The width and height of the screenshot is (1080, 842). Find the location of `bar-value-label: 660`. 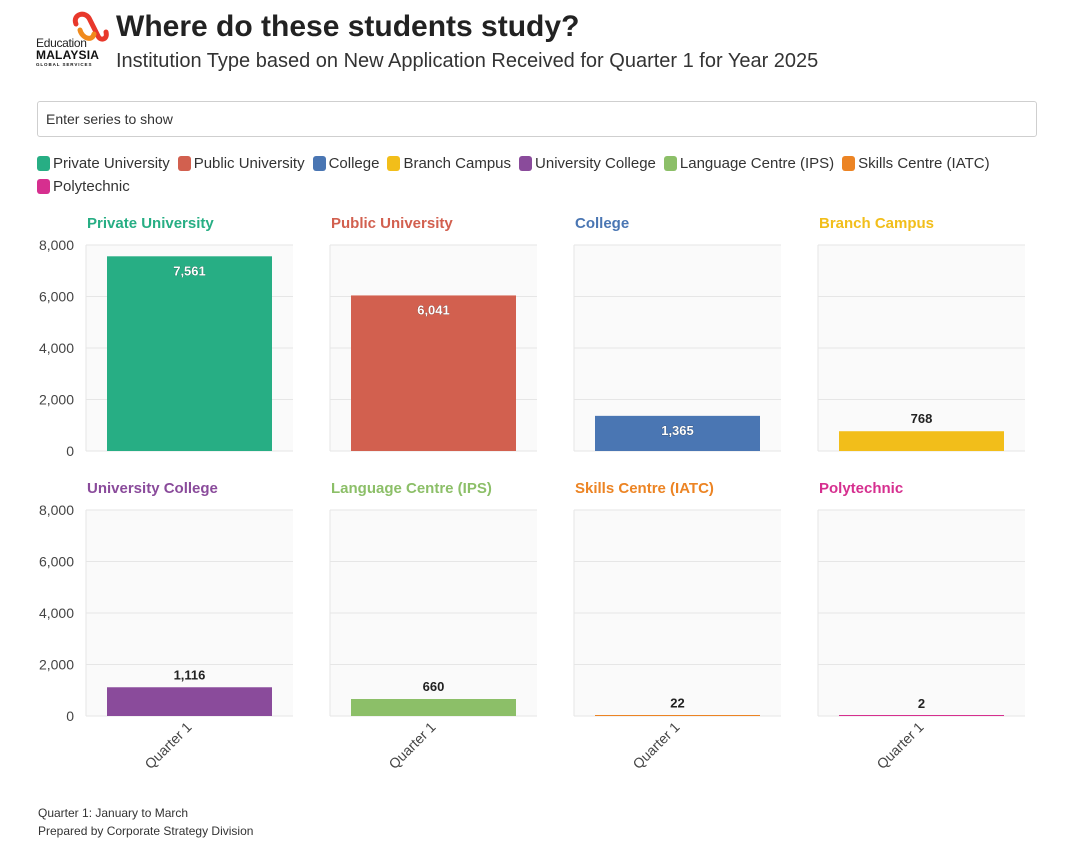

bar-value-label: 660 is located at coordinates (434, 686).